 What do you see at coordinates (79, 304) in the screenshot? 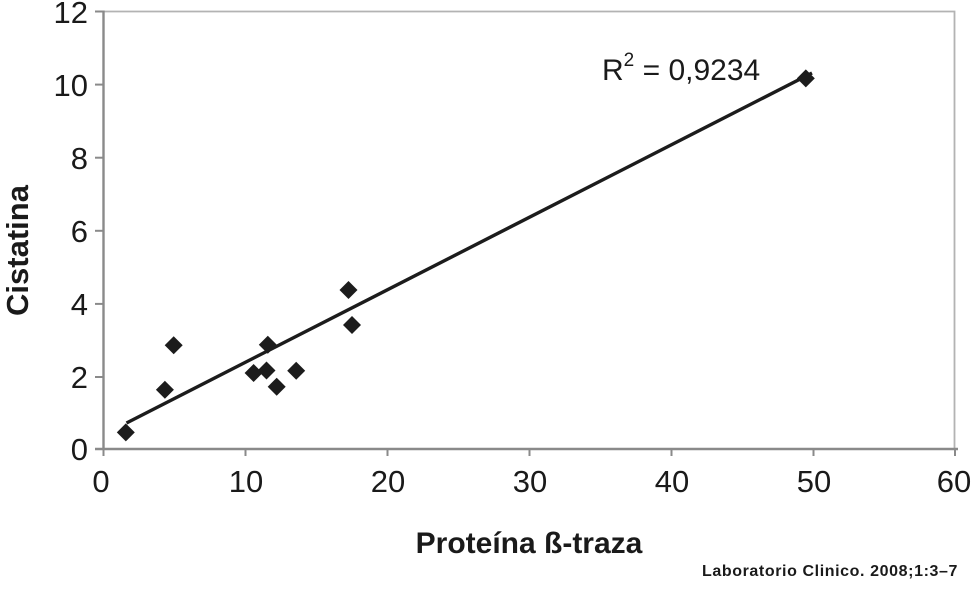
I see `svg-text: 4` at bounding box center [79, 304].